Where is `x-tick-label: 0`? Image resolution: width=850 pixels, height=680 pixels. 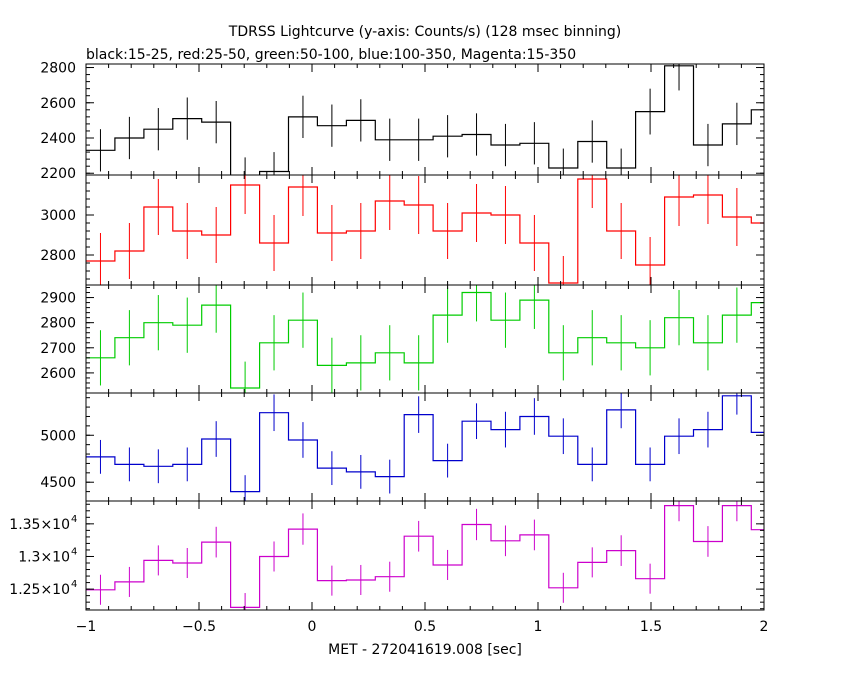 x-tick-label: 0 is located at coordinates (312, 627).